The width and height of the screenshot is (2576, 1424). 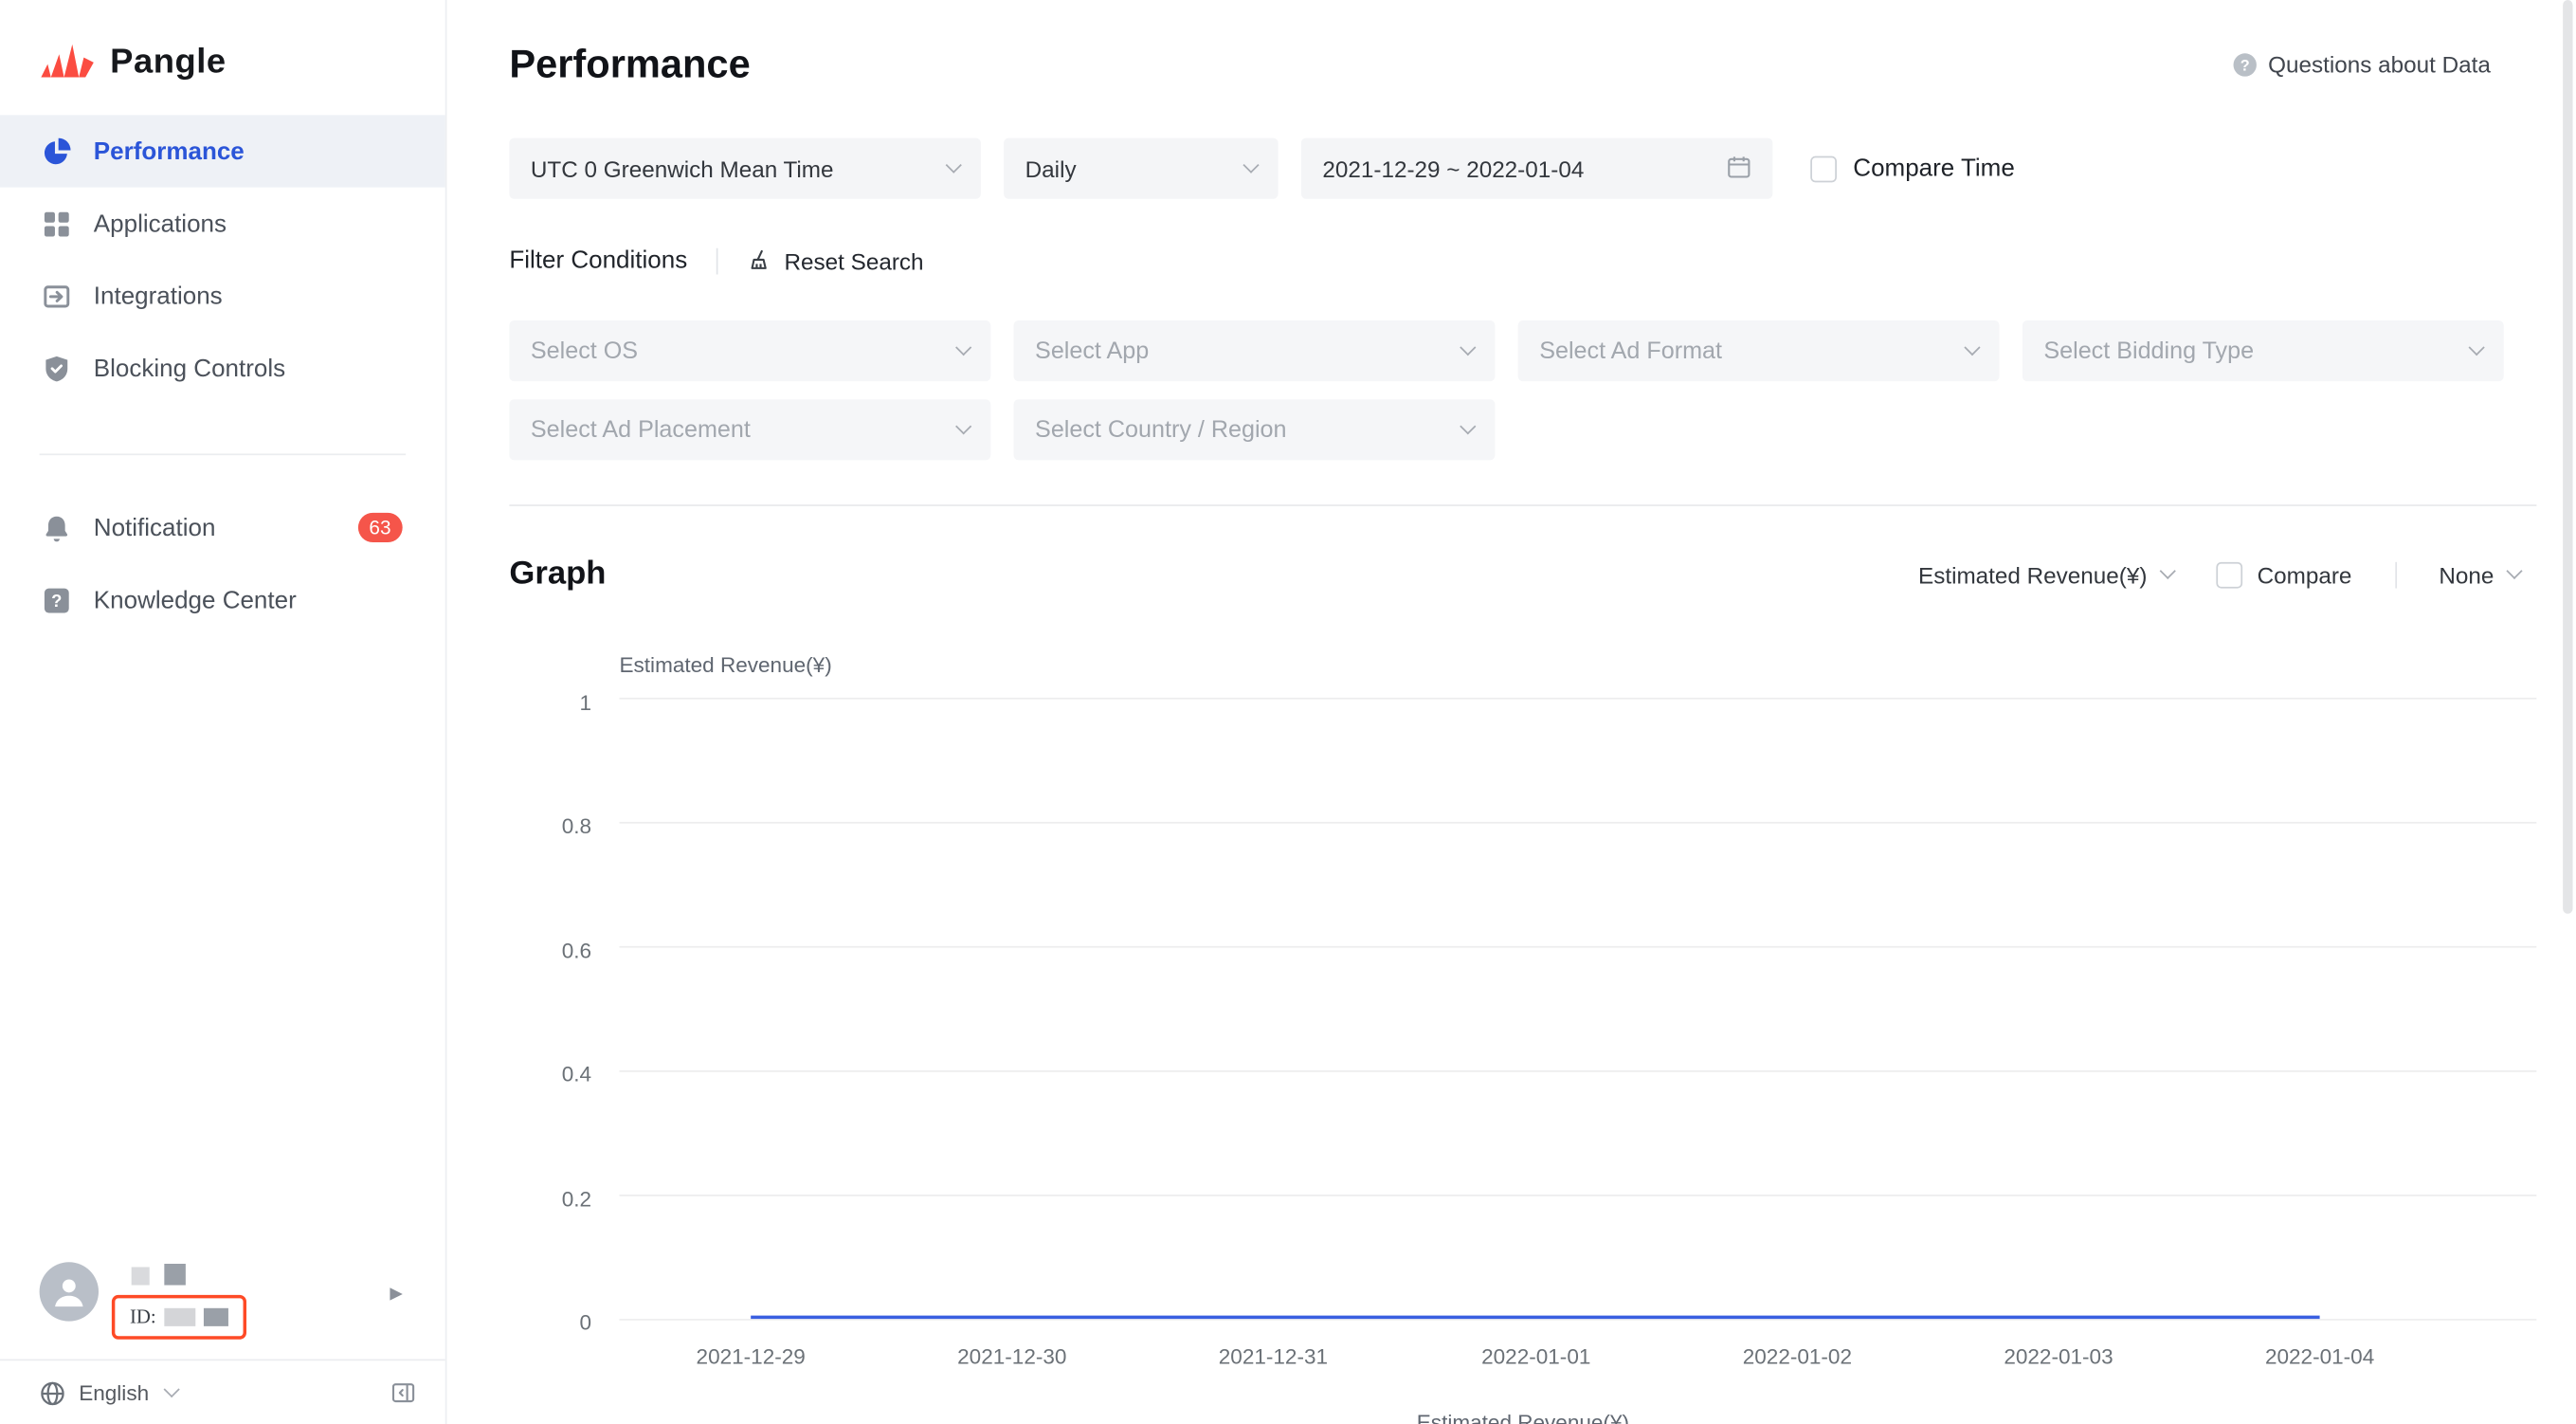 I want to click on y-tick: 0.4, so click(x=576, y=1073).